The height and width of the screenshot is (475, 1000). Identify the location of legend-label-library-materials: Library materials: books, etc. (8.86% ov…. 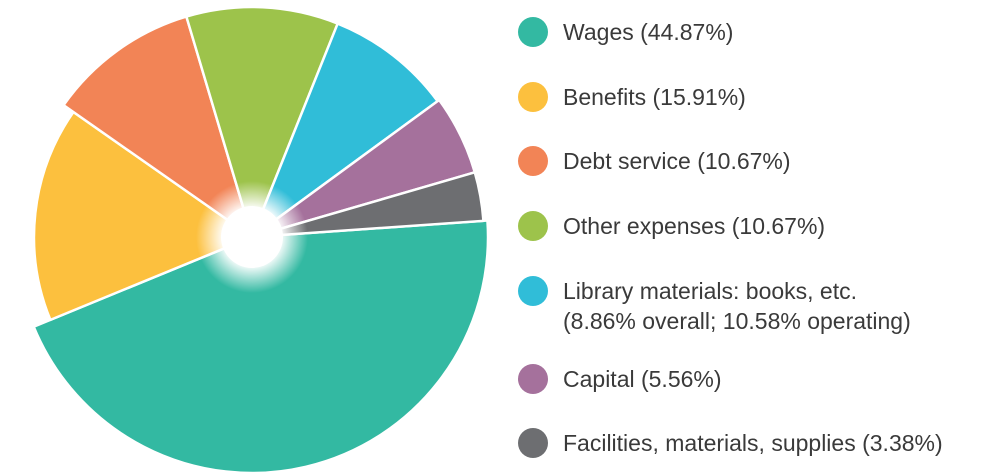
(737, 306).